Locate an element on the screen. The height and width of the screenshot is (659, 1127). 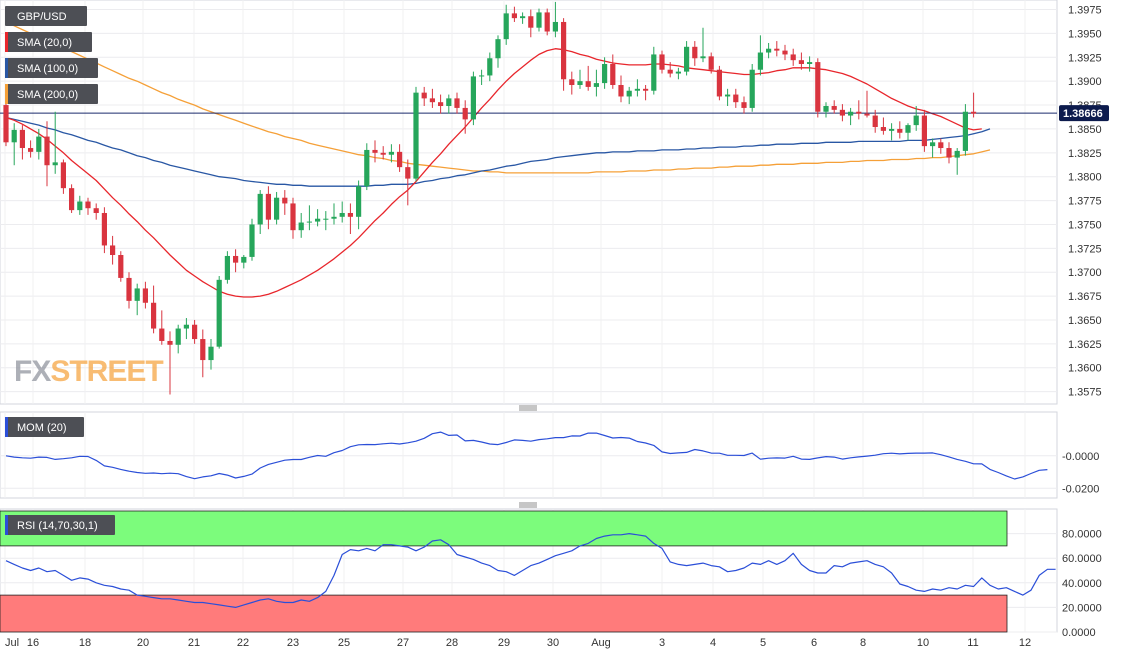
x-tick-label: Aug is located at coordinates (601, 643).